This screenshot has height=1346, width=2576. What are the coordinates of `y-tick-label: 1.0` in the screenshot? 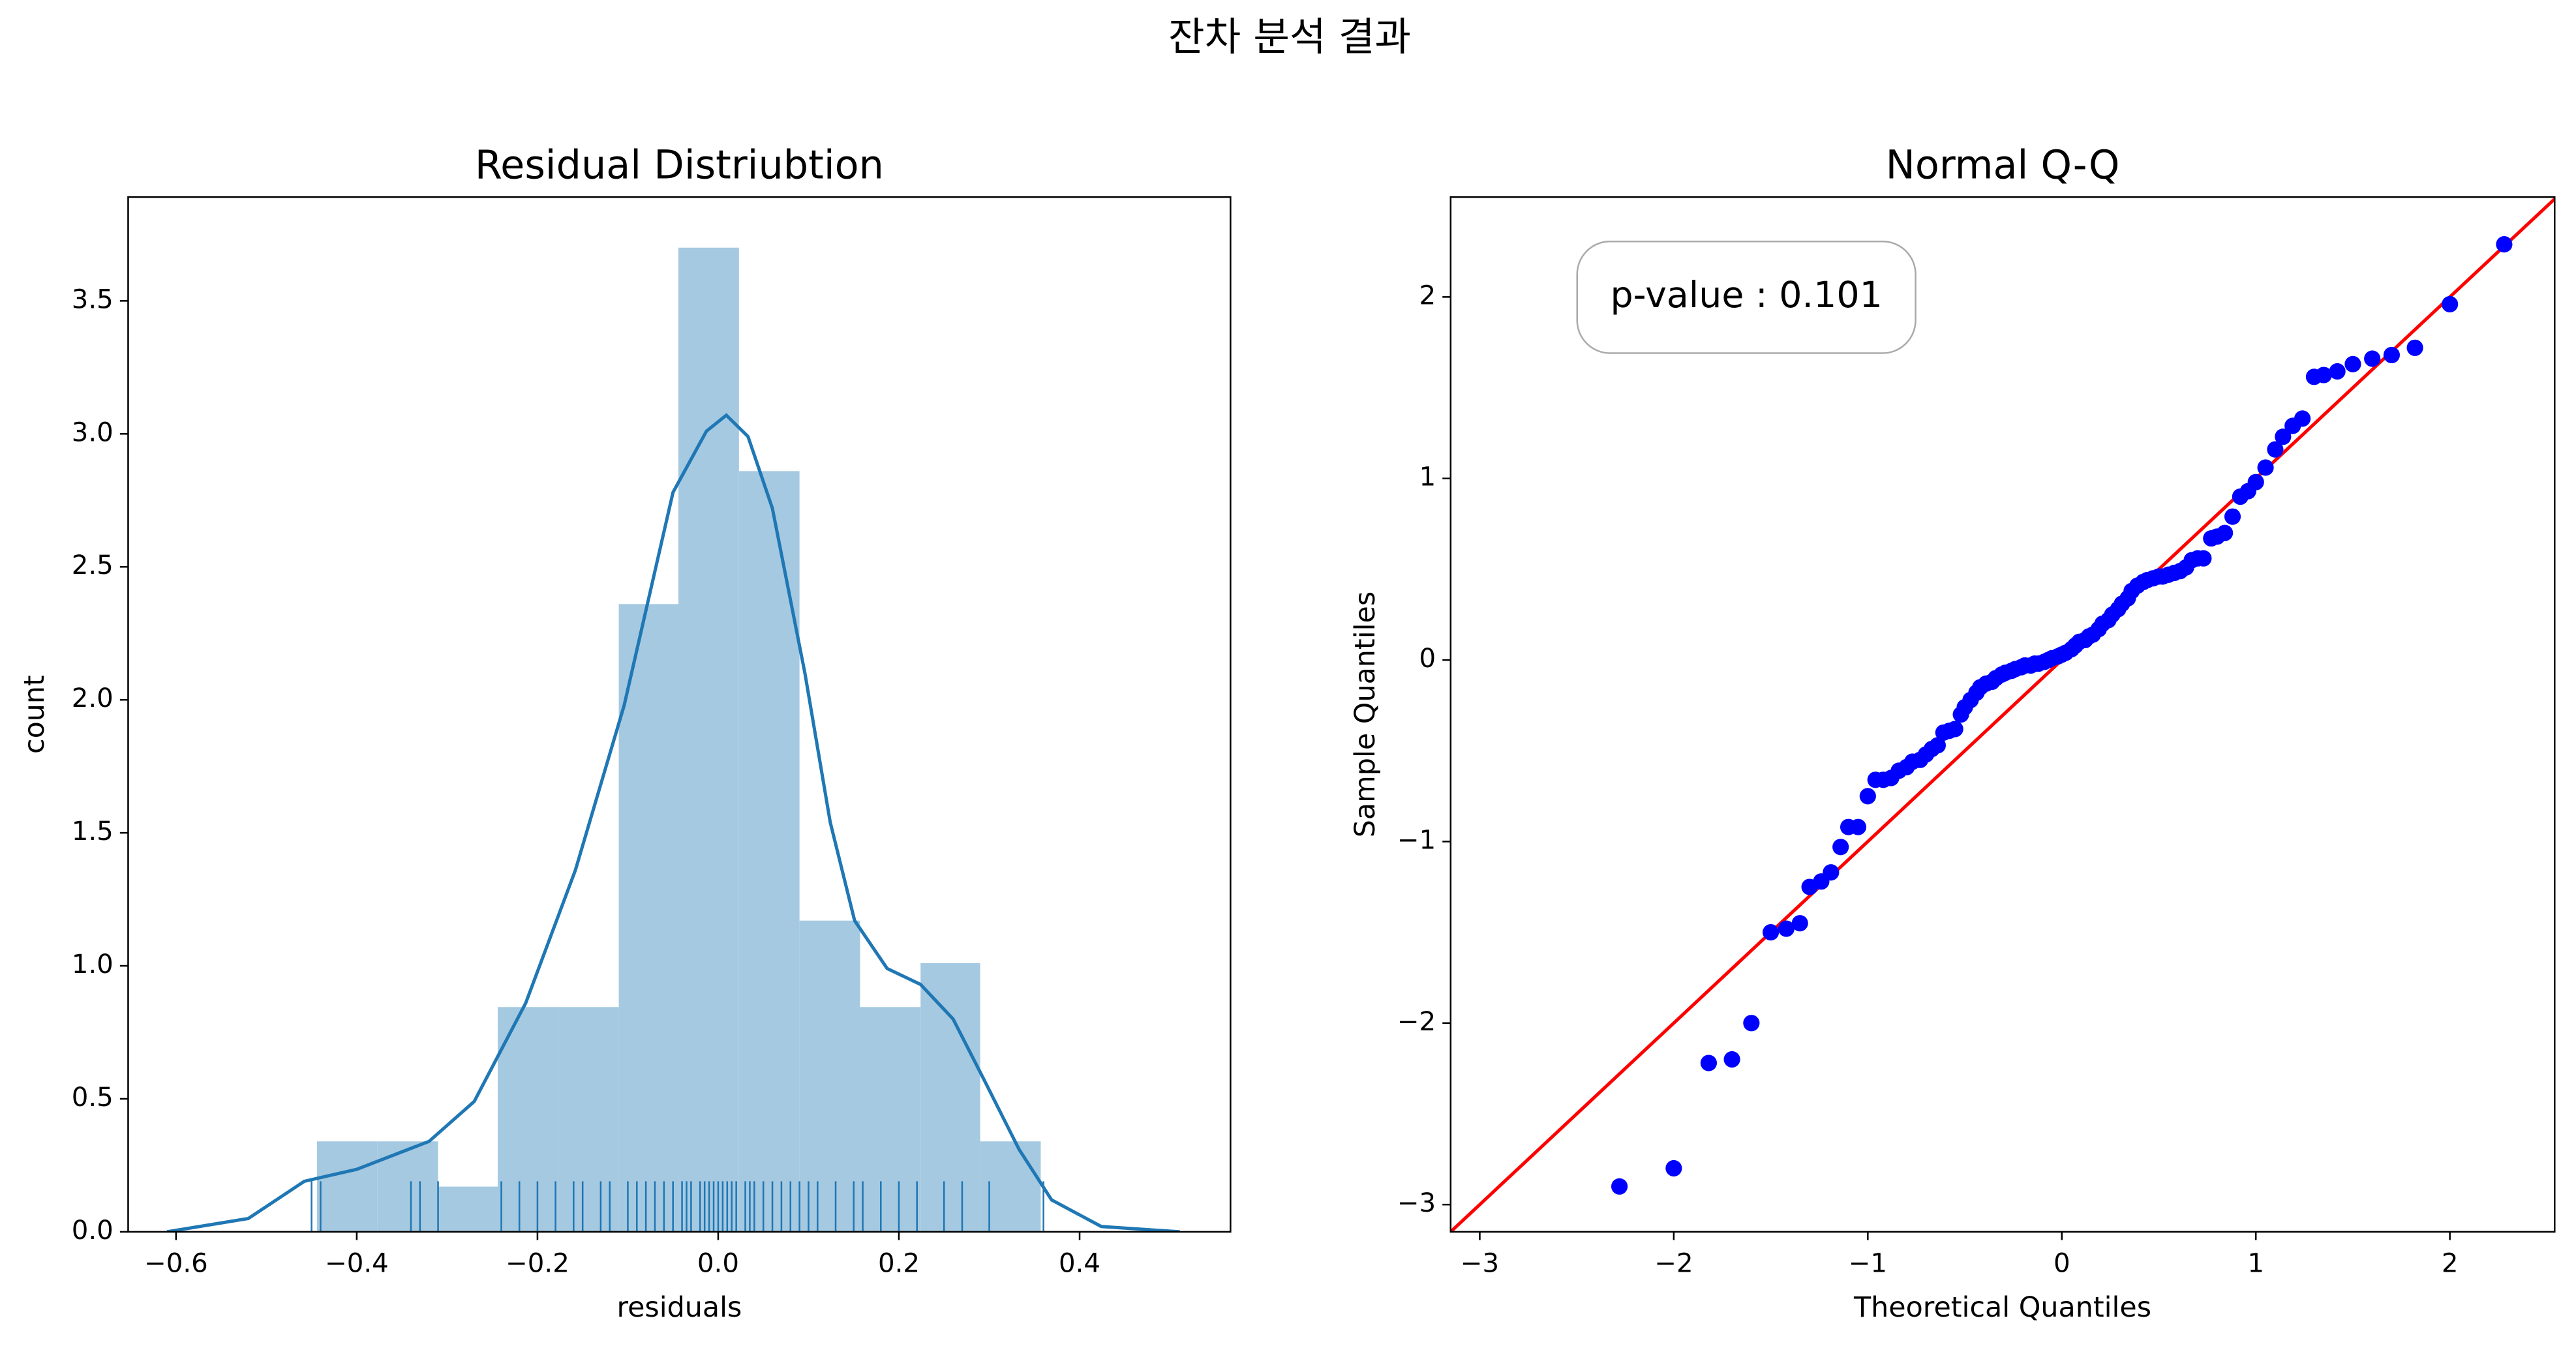 It's located at (93, 965).